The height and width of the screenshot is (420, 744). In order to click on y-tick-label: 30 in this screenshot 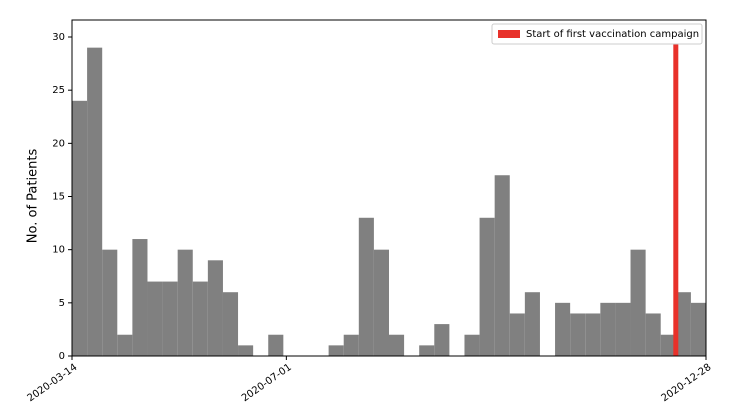, I will do `click(58, 37)`.